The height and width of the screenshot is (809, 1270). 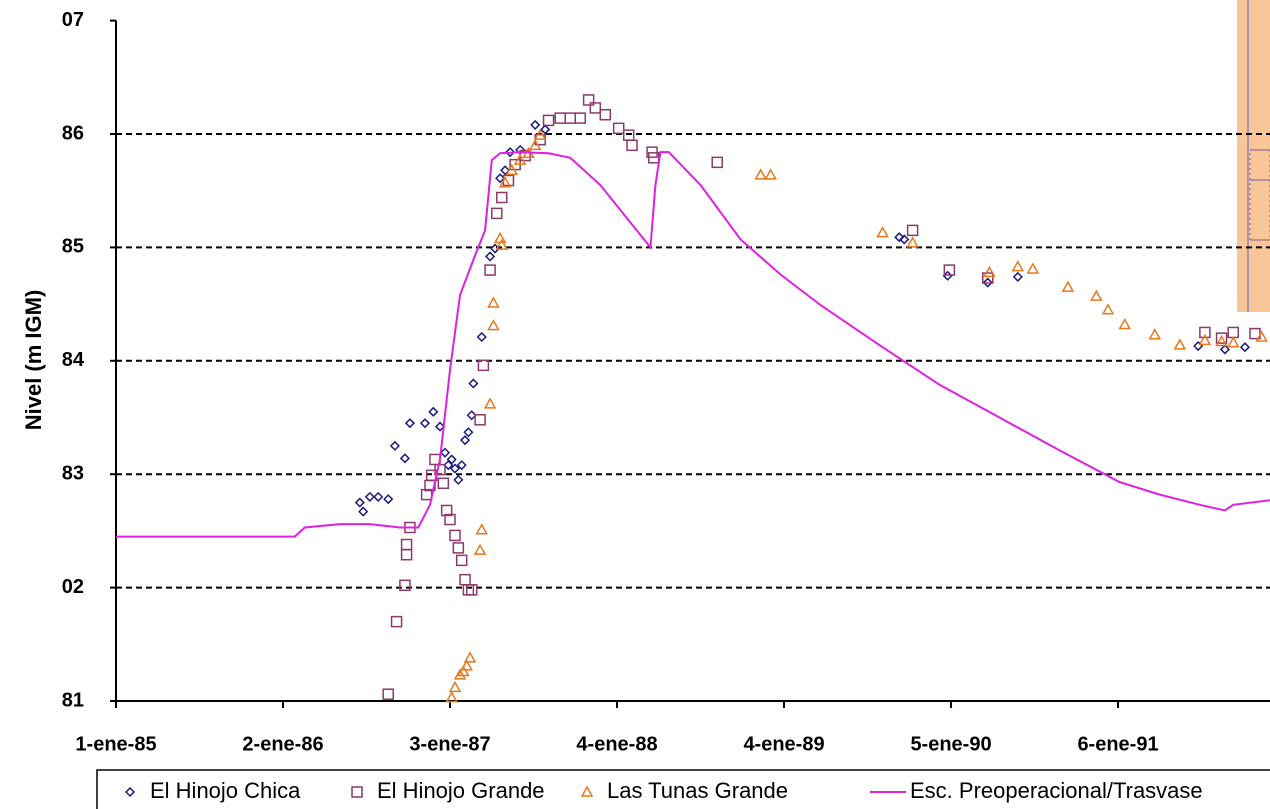 I want to click on x-tick-label: 4-ene-89, so click(x=783, y=744).